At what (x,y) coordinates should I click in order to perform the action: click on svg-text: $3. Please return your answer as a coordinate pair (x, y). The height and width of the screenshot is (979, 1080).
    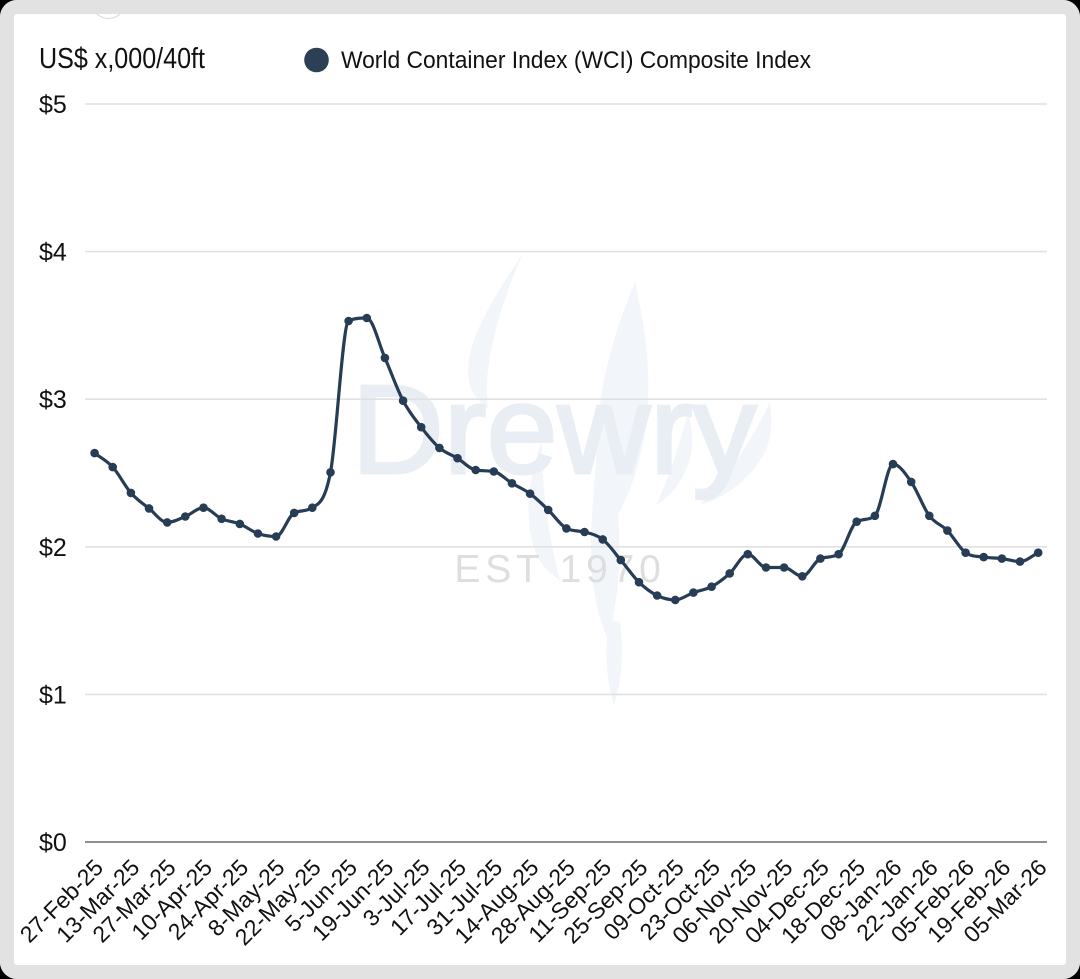
    Looking at the image, I should click on (53, 400).